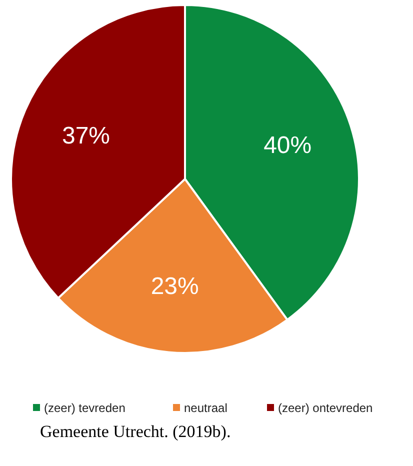  I want to click on data-label: 37%, so click(86, 136).